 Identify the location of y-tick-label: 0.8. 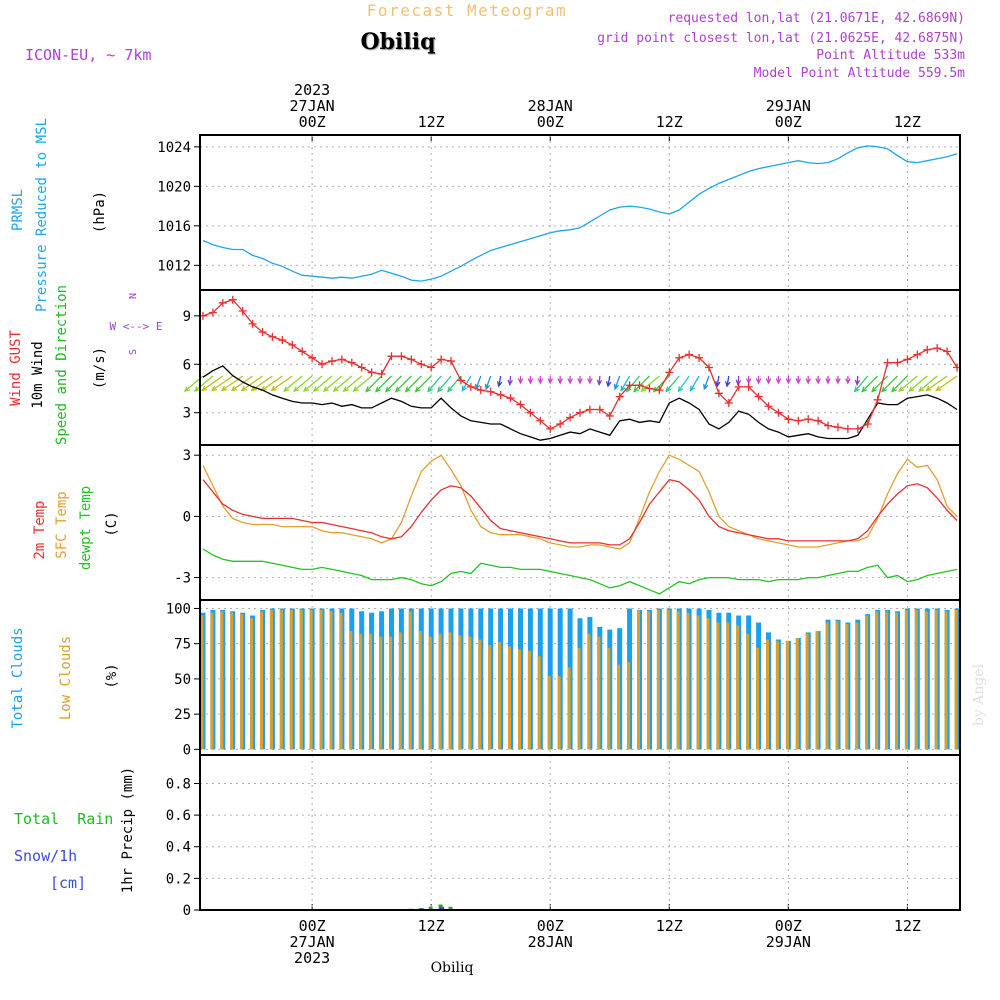
(178, 784).